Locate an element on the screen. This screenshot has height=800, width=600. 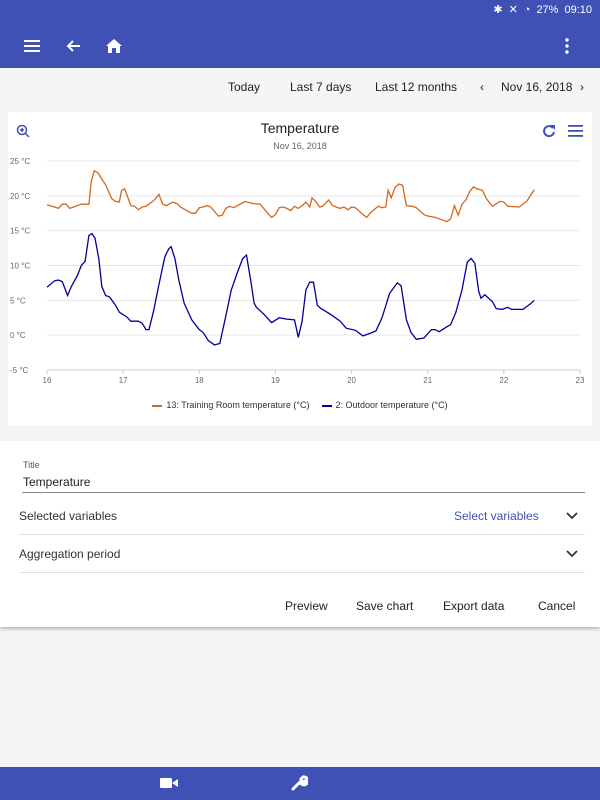
export-data-button: Export data is located at coordinates (474, 606).